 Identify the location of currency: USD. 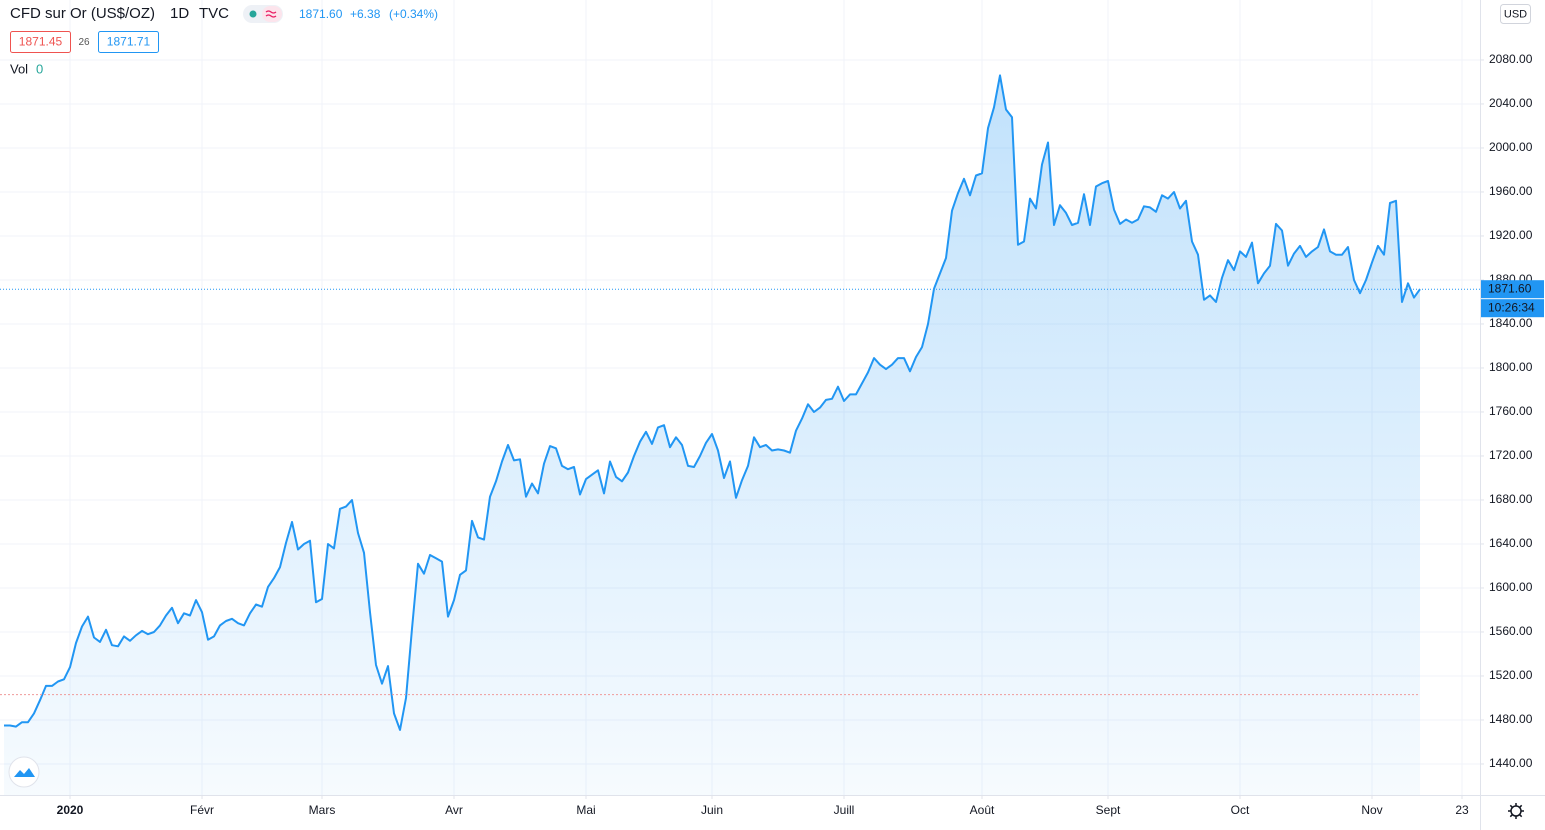
(1515, 14).